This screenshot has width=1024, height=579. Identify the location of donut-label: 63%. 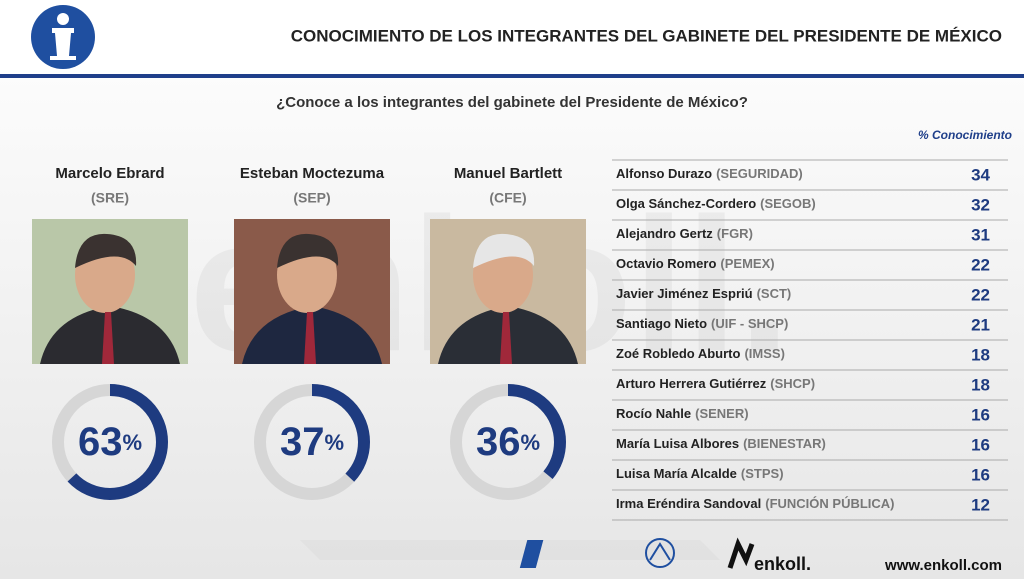
(110, 442).